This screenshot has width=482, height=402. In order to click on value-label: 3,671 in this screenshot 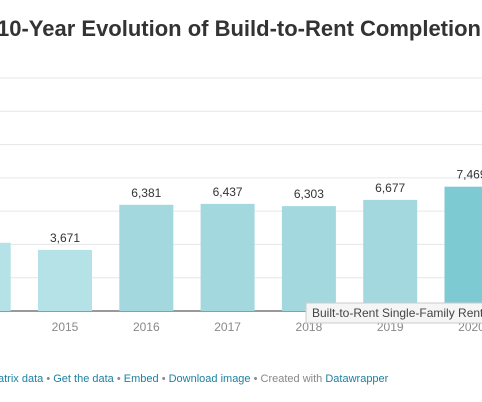, I will do `click(65, 238)`.